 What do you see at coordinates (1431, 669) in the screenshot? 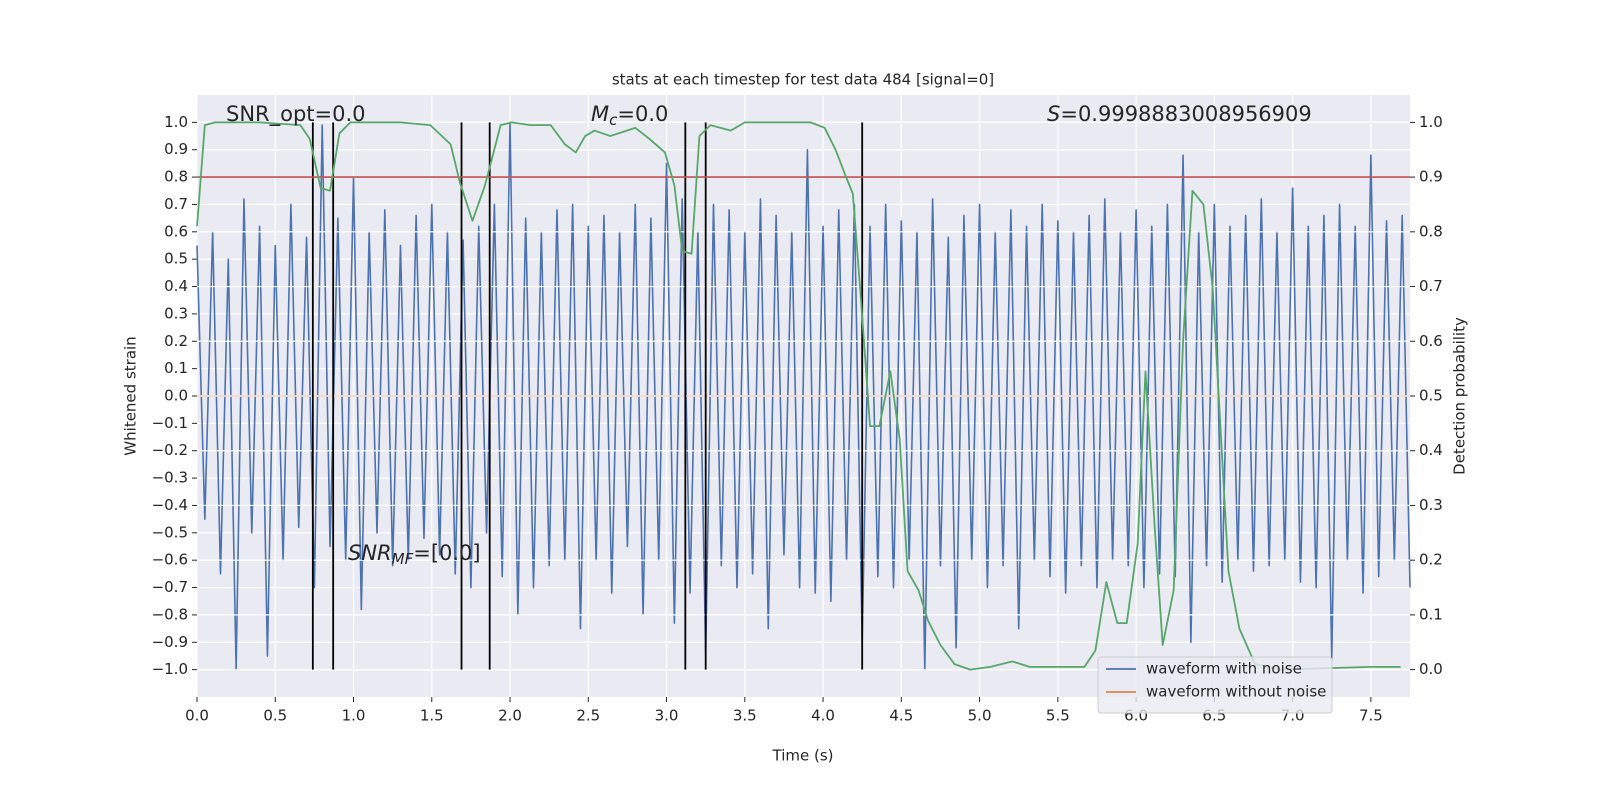
I see `y2-tick-label: 0.0` at bounding box center [1431, 669].